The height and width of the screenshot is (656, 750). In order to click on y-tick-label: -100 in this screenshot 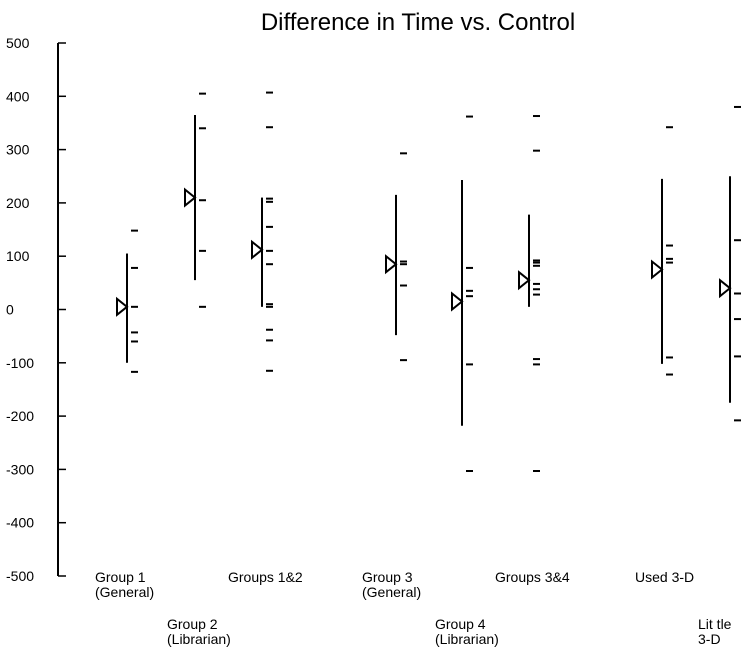, I will do `click(20, 363)`.